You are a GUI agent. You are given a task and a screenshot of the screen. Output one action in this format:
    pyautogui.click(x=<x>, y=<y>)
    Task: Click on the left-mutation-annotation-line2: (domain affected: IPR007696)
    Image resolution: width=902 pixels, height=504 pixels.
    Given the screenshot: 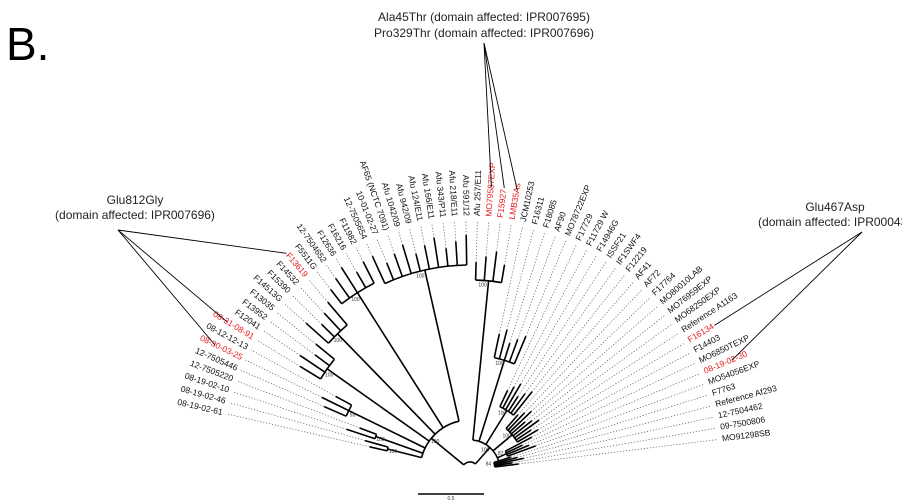 What is the action you would take?
    pyautogui.click(x=135, y=215)
    